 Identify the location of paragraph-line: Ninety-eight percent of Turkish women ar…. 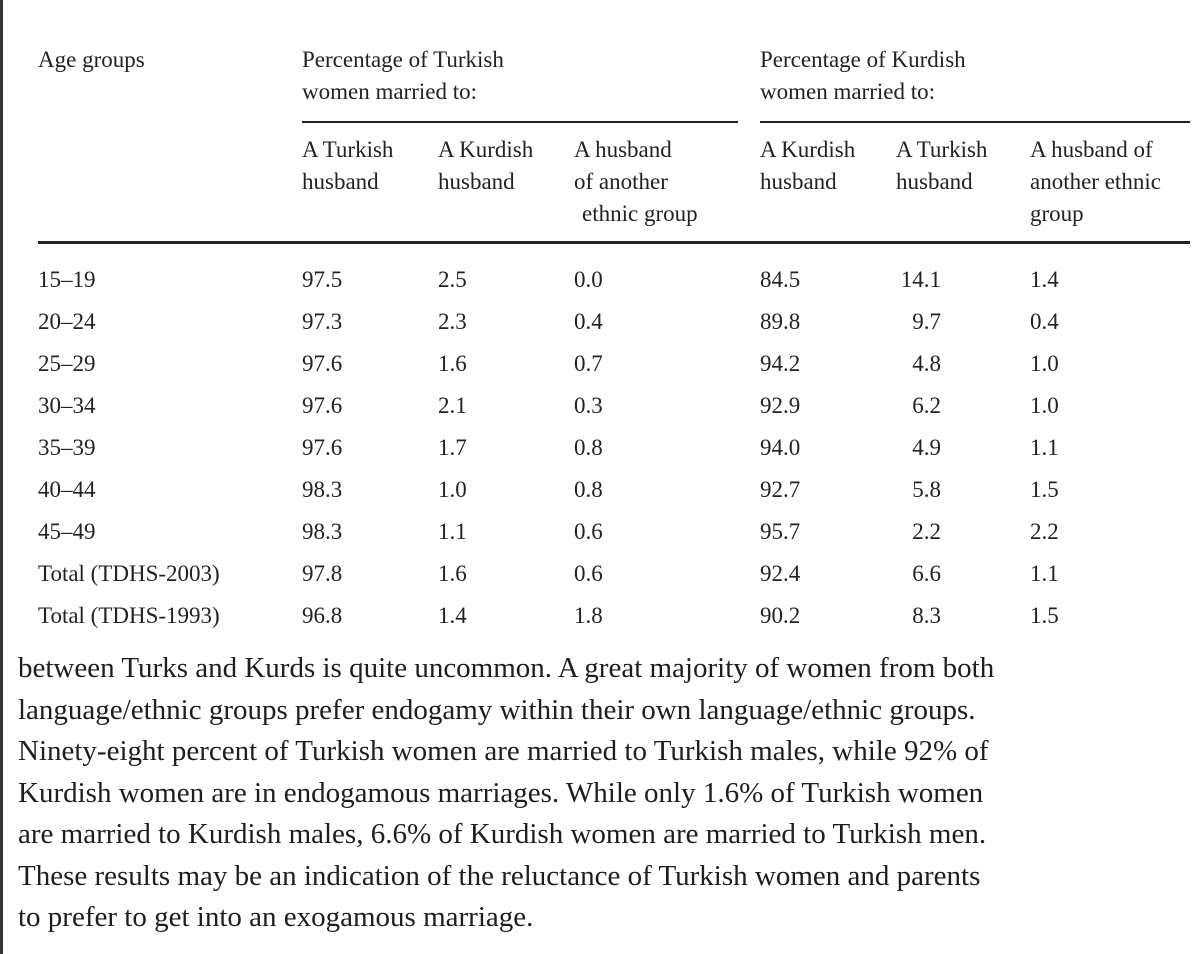
(503, 751).